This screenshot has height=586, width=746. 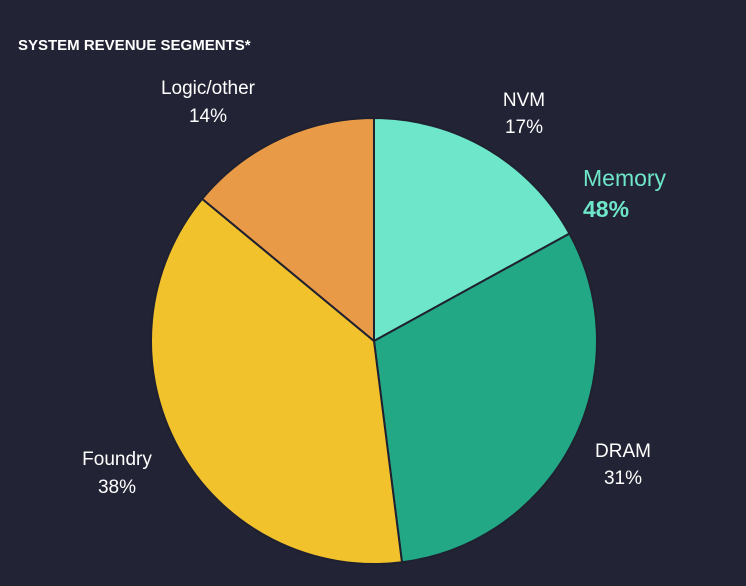 What do you see at coordinates (625, 178) in the screenshot?
I see `memory-group-label: Memory` at bounding box center [625, 178].